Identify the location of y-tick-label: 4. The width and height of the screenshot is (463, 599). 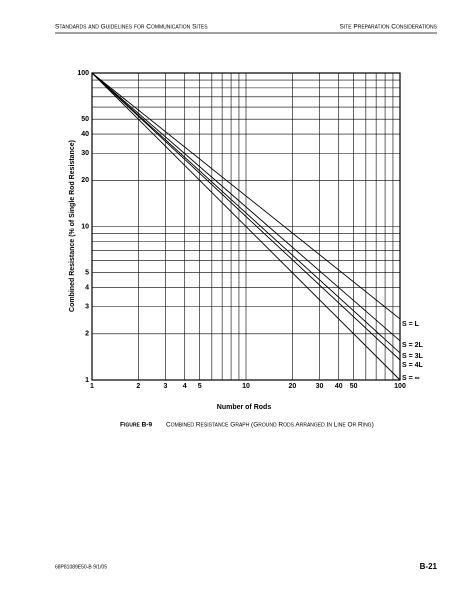
(87, 287).